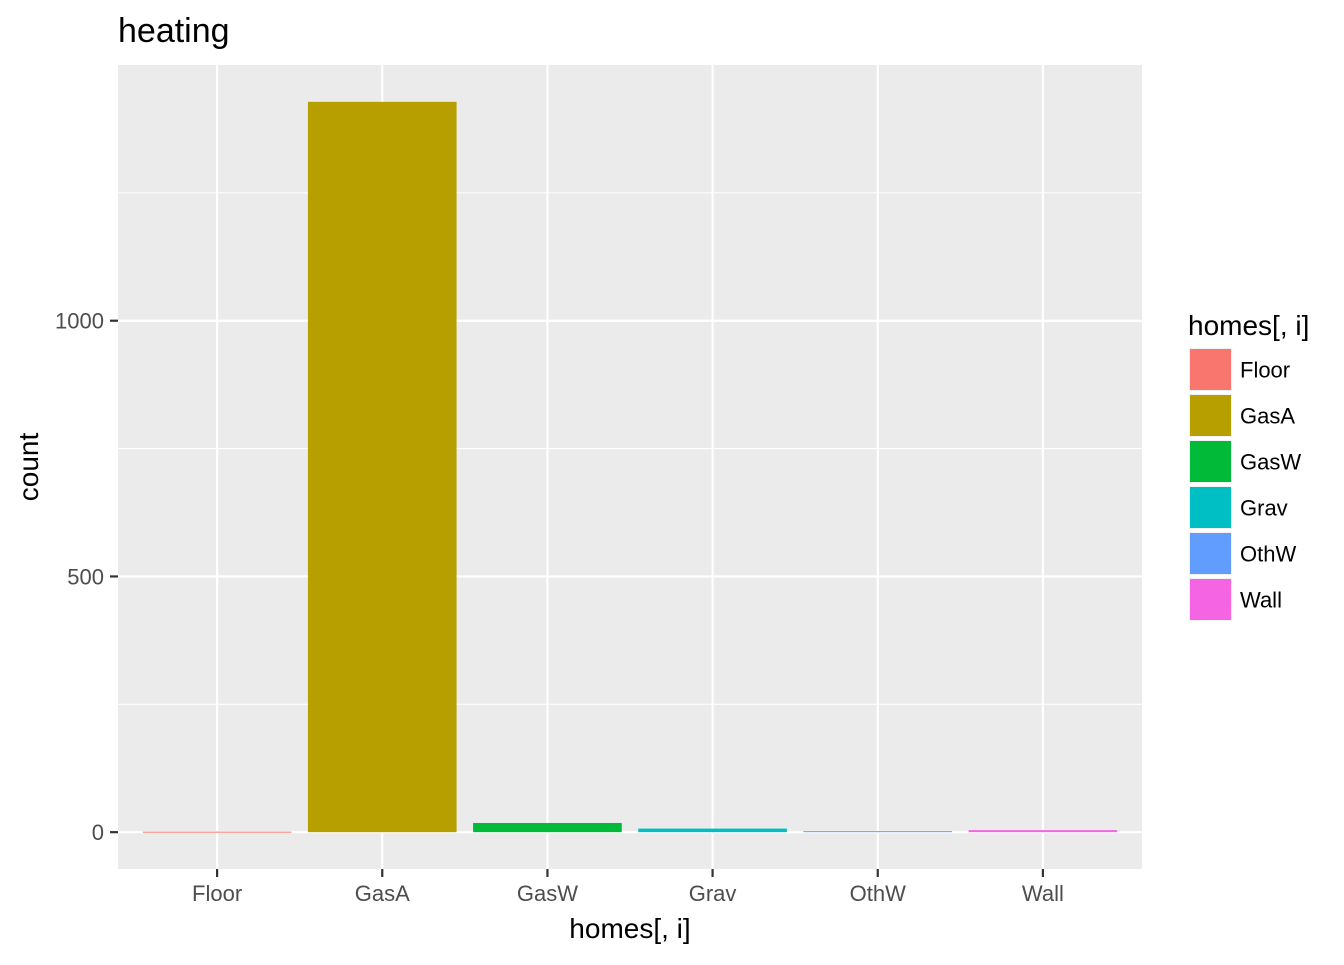  Describe the element at coordinates (547, 893) in the screenshot. I see `x-tick-label: GasW` at that location.